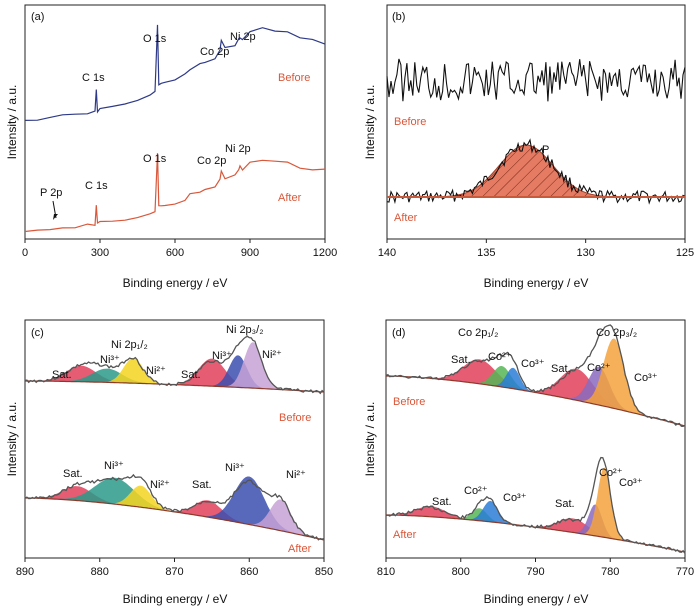 Image resolution: width=700 pixels, height=610 pixels. Describe the element at coordinates (398, 17) in the screenshot. I see `panel-b-label: (b)` at that location.